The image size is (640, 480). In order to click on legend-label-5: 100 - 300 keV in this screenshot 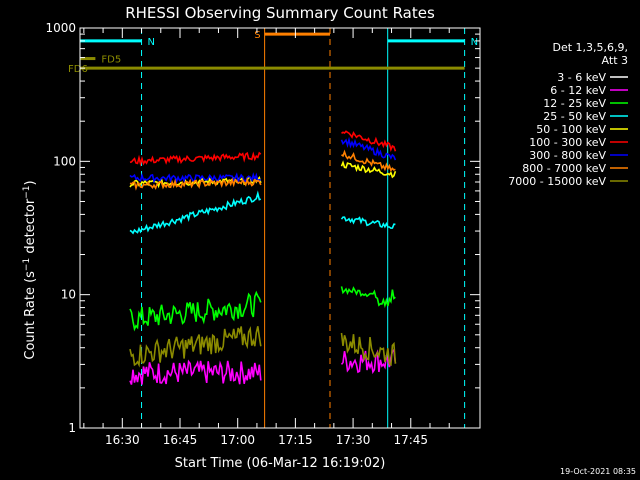, I will do `click(567, 142)`.